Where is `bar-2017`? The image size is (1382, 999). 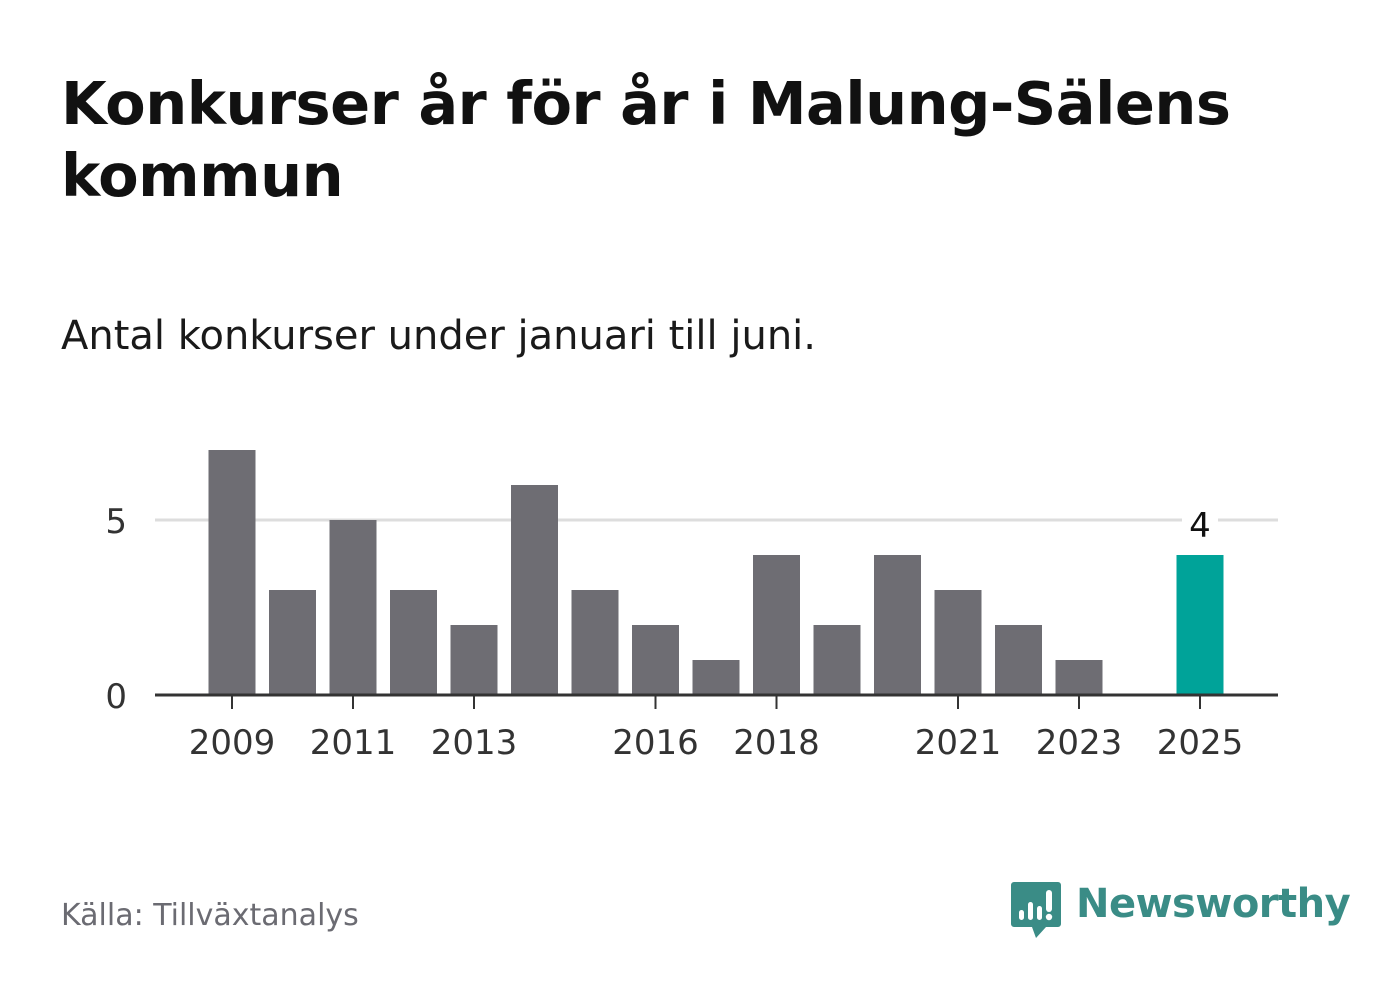
bar-2017 is located at coordinates (716, 677).